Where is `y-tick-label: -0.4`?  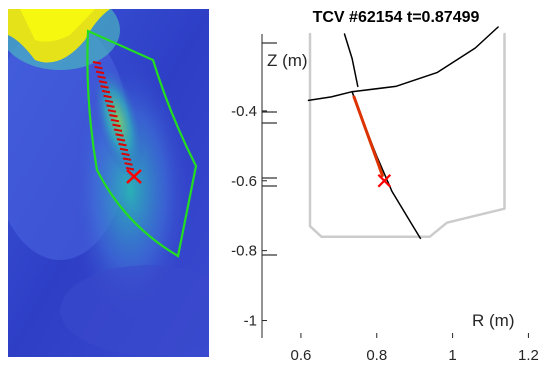
y-tick-label: -0.4 is located at coordinates (244, 111).